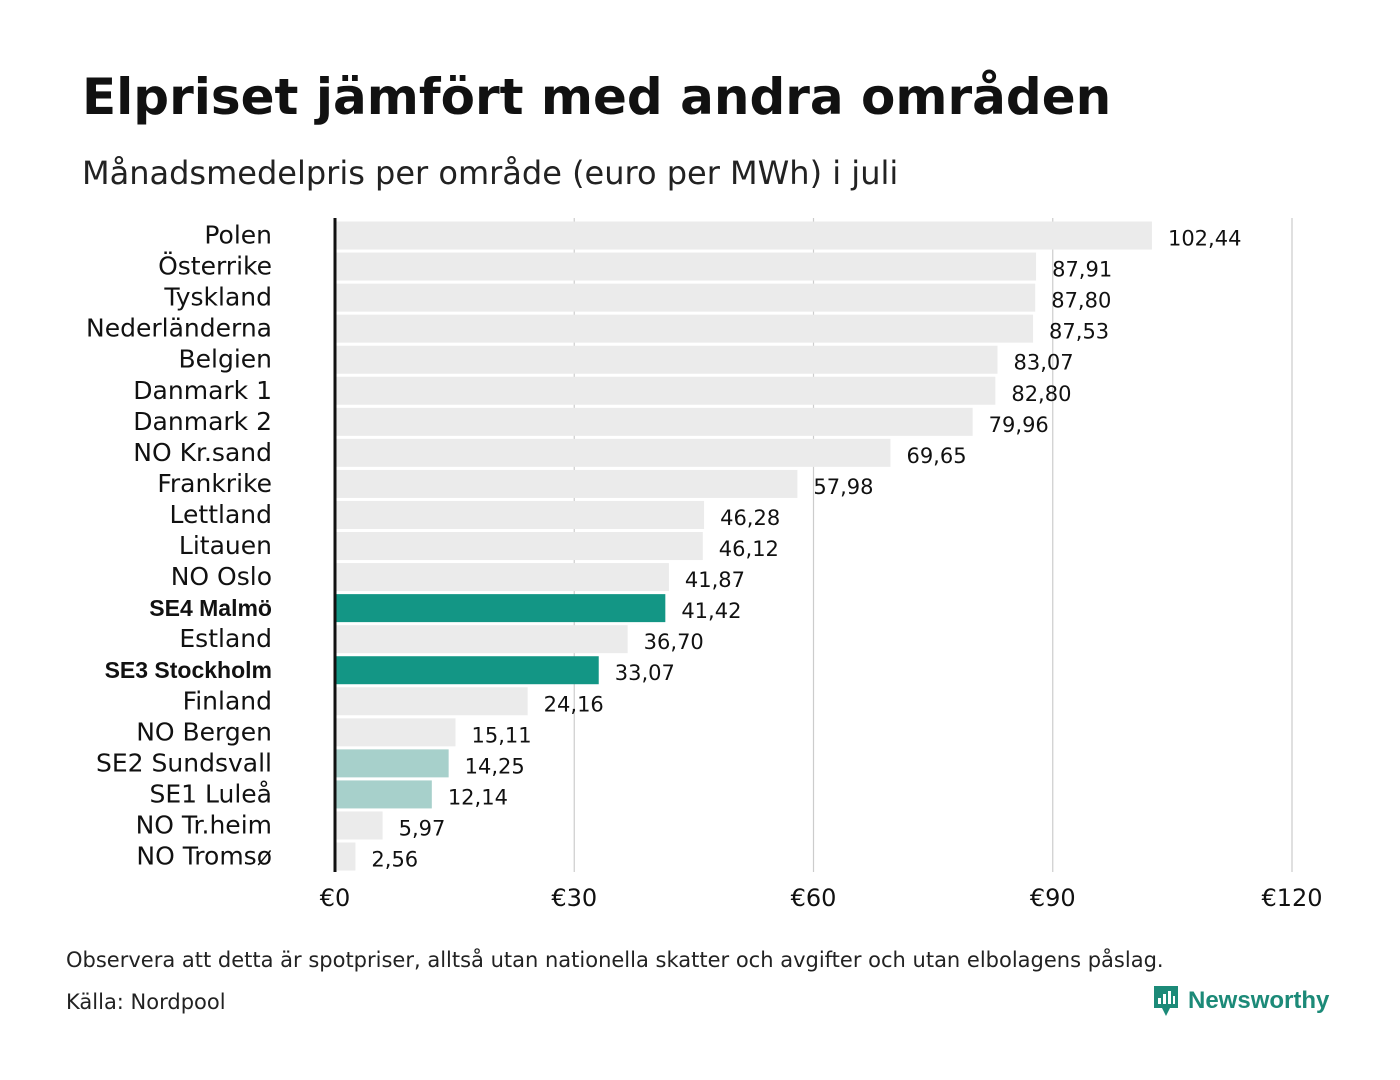 Image resolution: width=1400 pixels, height=1080 pixels. I want to click on category-label: Finland, so click(227, 700).